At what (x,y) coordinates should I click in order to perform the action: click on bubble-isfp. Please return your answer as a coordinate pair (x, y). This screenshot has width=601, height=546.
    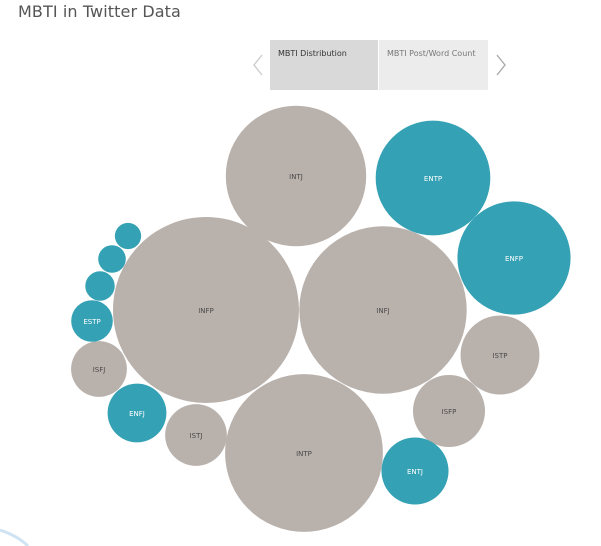
    Looking at the image, I should click on (449, 411).